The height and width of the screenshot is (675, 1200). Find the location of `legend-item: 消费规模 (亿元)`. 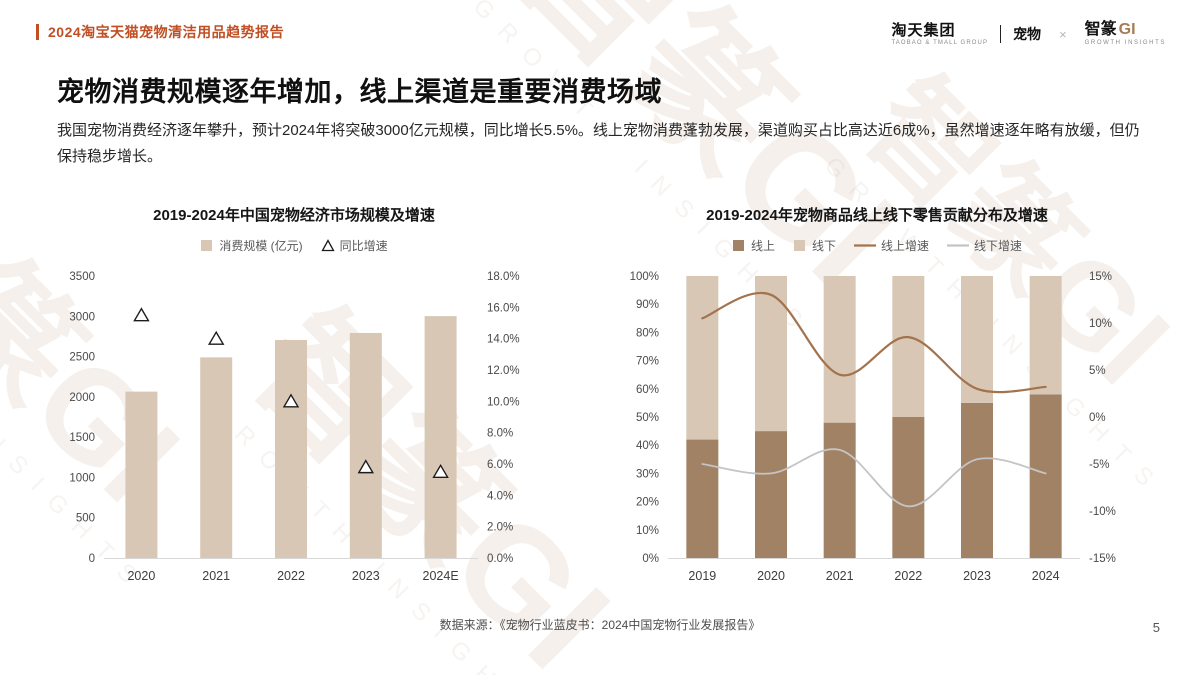

legend-item: 消费规模 (亿元) is located at coordinates (251, 245).